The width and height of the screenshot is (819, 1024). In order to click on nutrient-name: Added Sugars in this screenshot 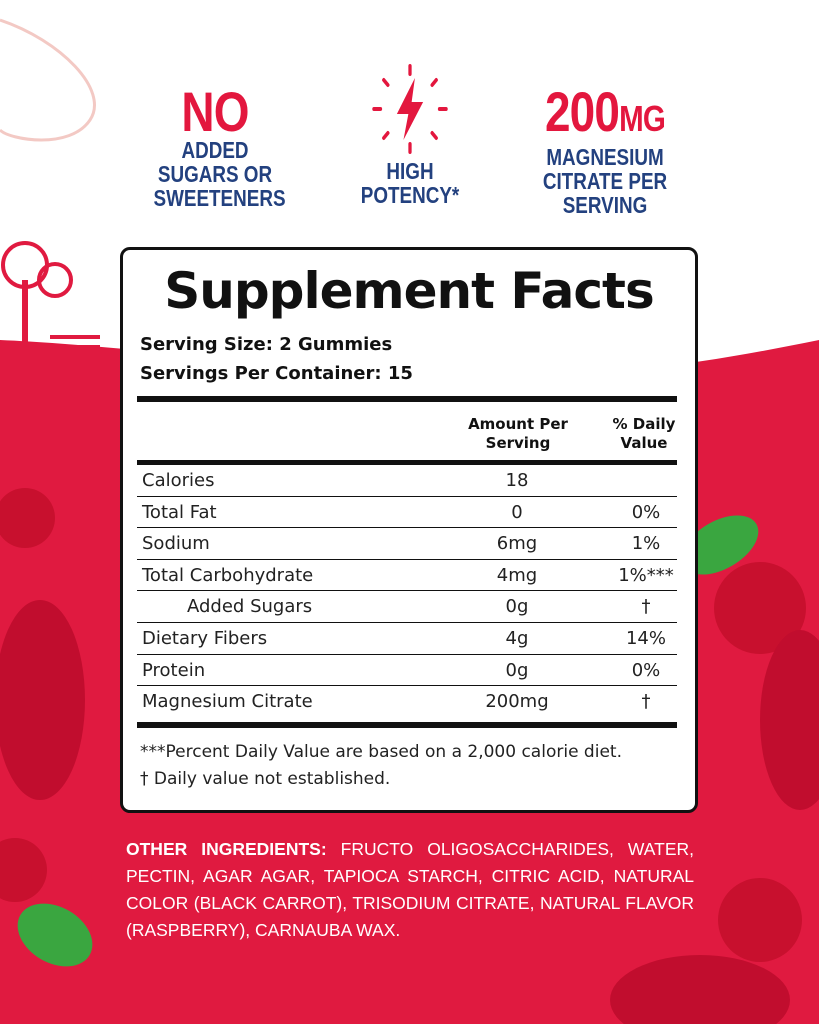, I will do `click(250, 607)`.